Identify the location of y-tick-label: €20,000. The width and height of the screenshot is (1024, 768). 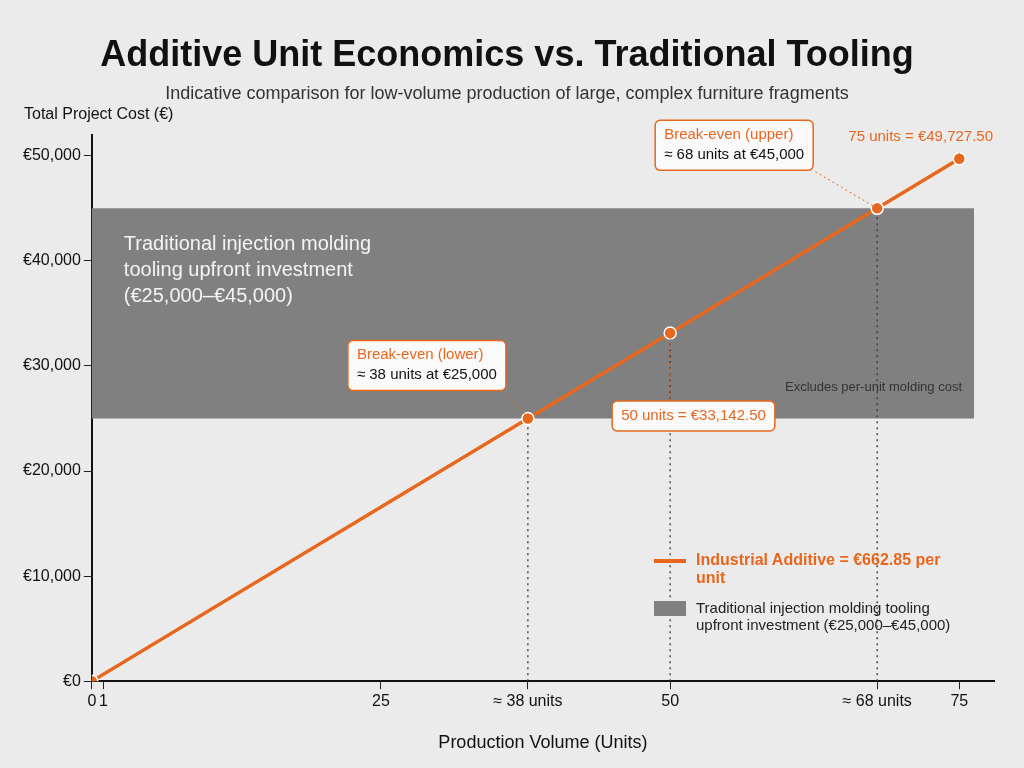
(51, 470).